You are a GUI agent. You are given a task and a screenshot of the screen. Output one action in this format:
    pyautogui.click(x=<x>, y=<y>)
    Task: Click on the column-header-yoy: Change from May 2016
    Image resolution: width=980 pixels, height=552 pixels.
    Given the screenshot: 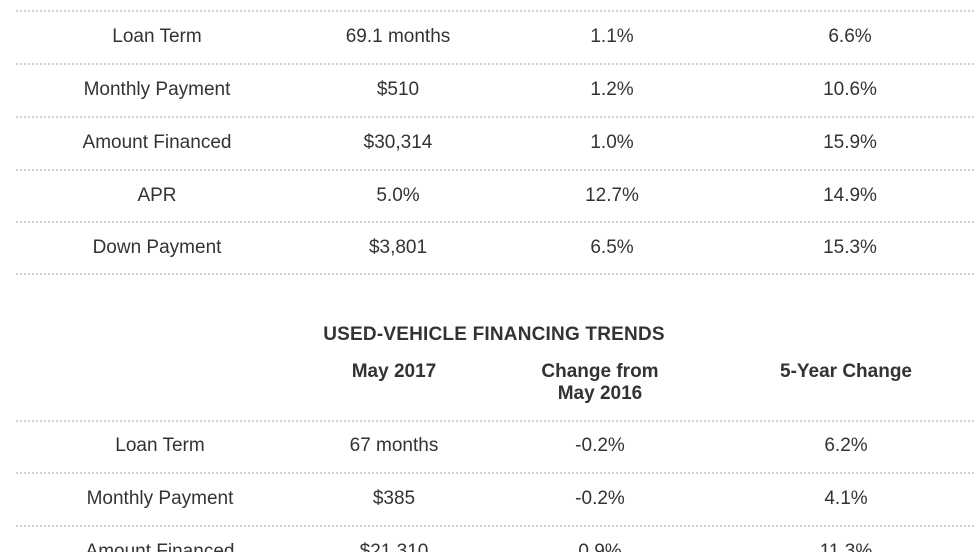 What is the action you would take?
    pyautogui.click(x=600, y=383)
    